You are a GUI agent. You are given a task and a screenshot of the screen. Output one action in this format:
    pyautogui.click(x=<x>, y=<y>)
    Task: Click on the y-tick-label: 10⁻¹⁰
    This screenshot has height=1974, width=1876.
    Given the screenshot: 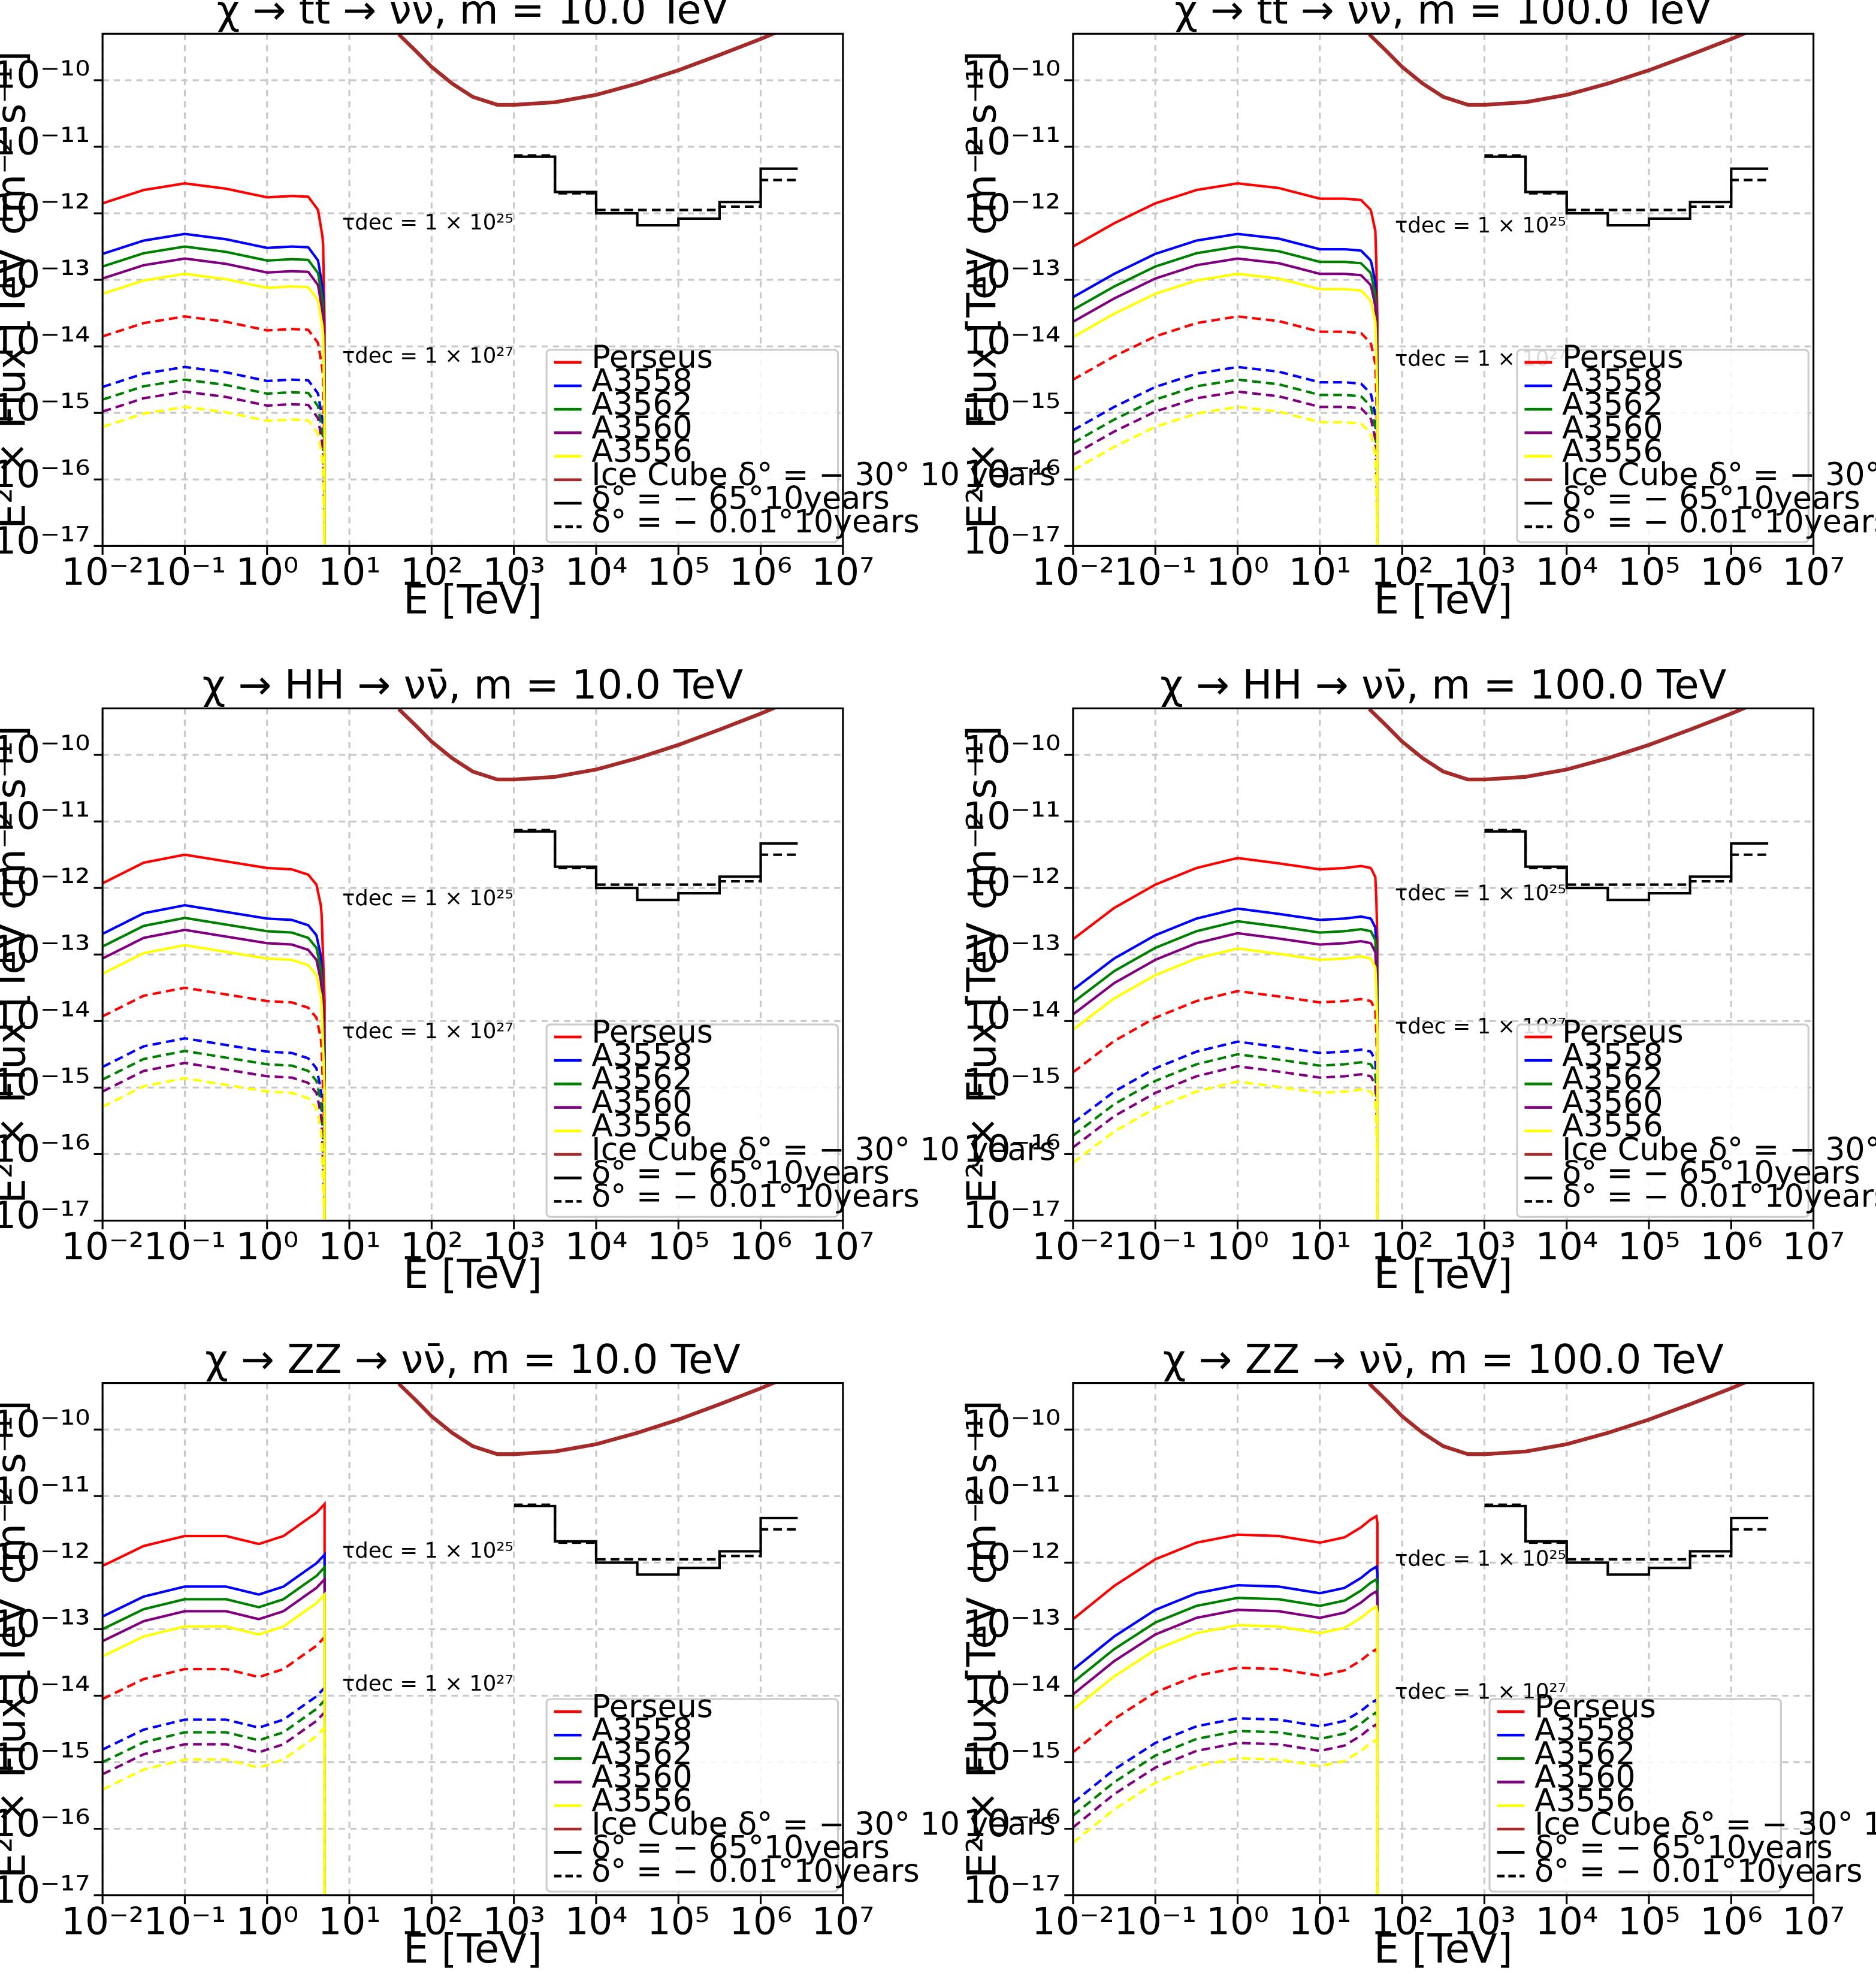 What is the action you would take?
    pyautogui.click(x=45, y=1424)
    